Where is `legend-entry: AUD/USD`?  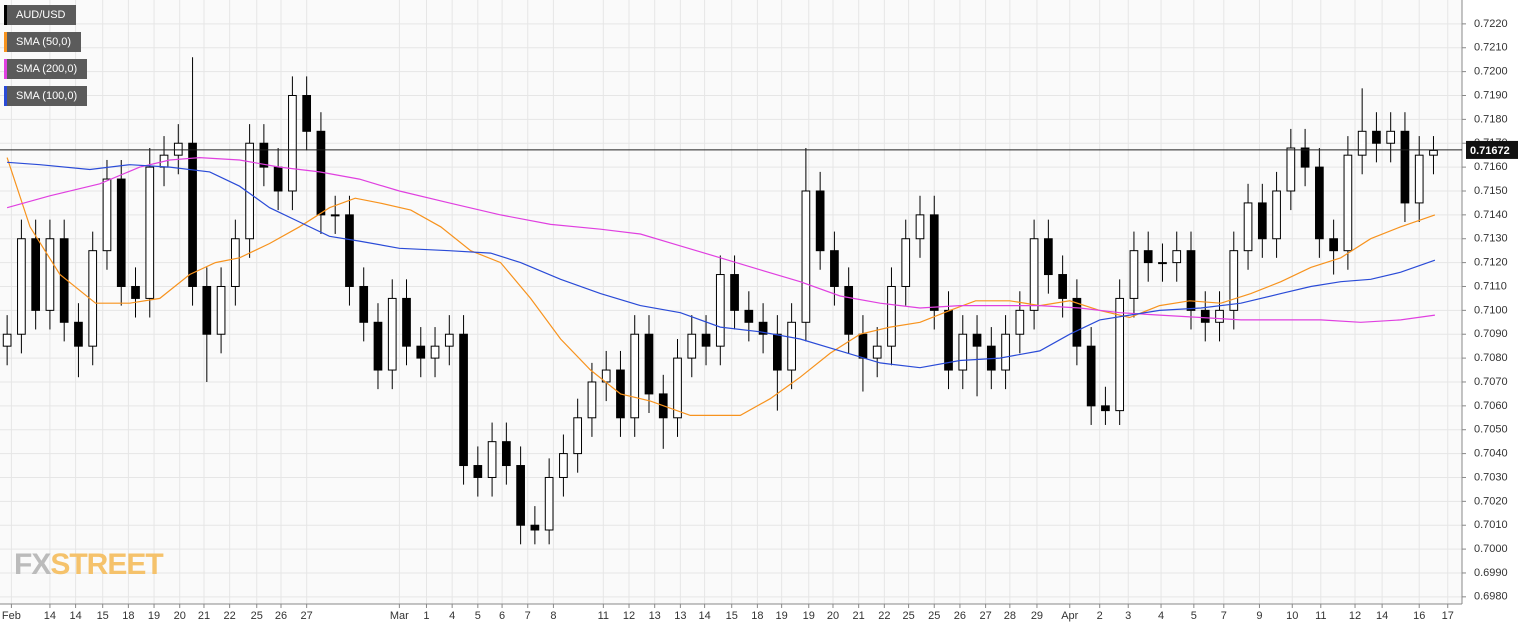 legend-entry: AUD/USD is located at coordinates (40, 15).